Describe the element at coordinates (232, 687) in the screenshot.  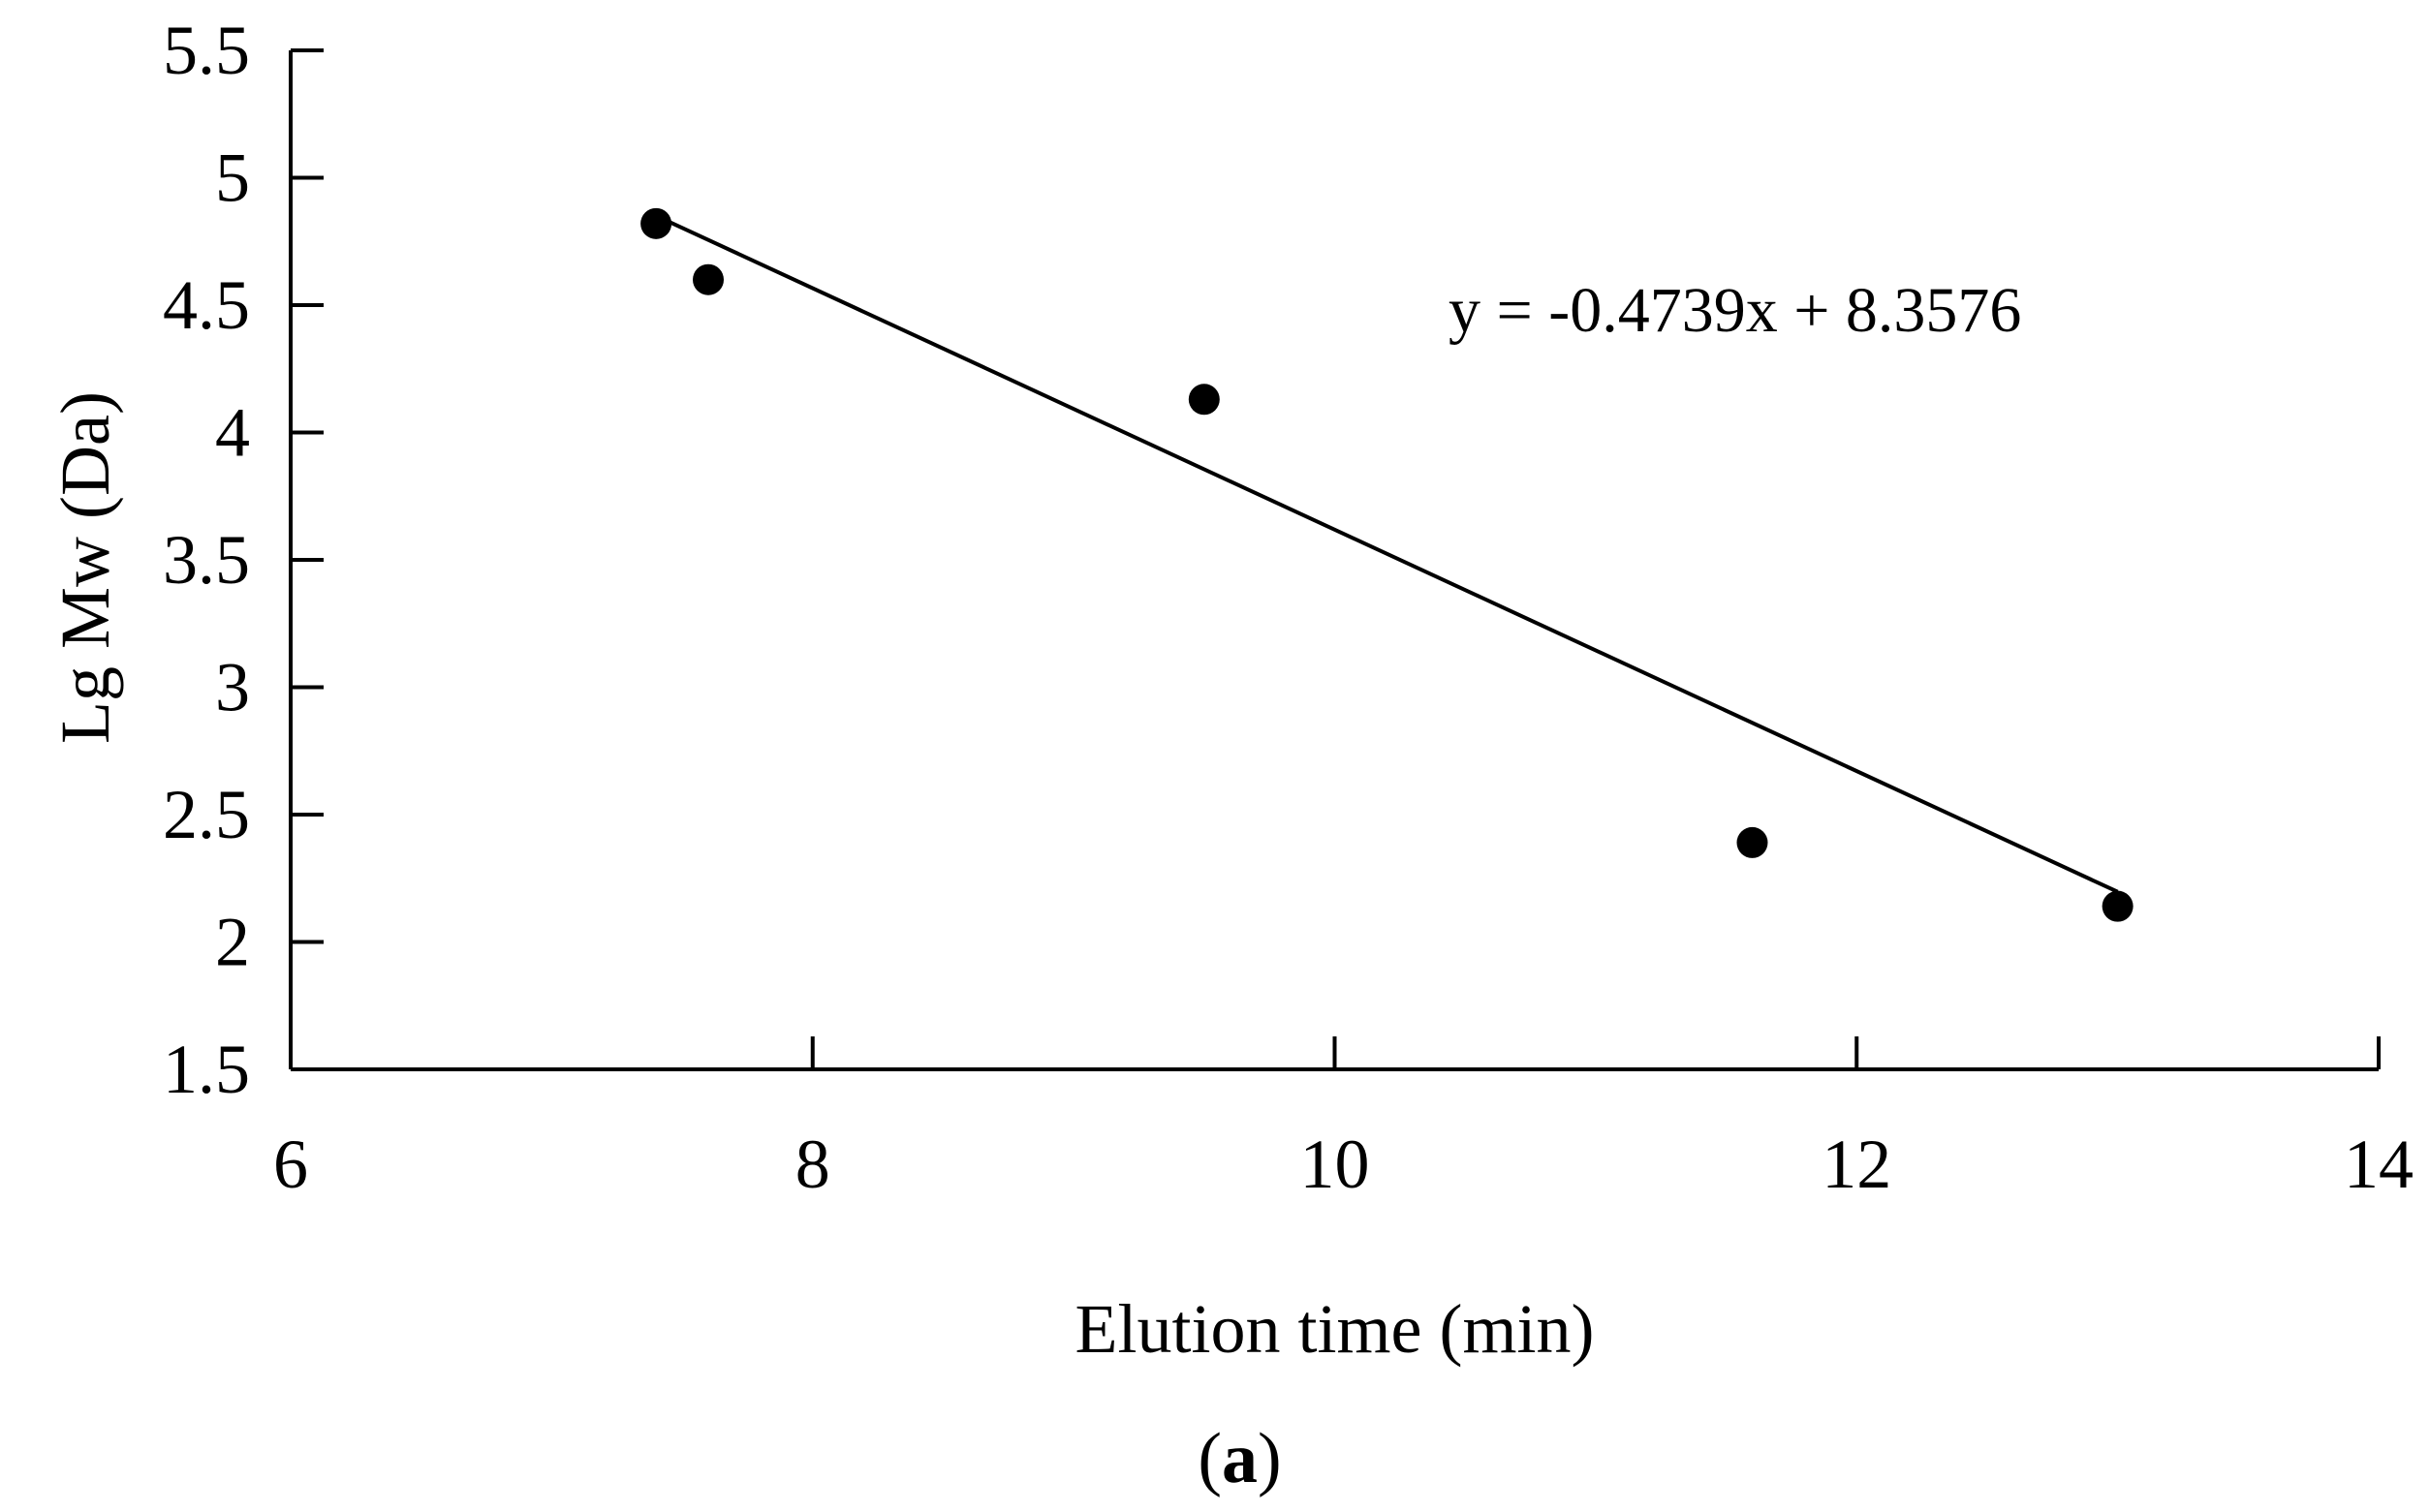
I see `y-tick-label: 3` at that location.